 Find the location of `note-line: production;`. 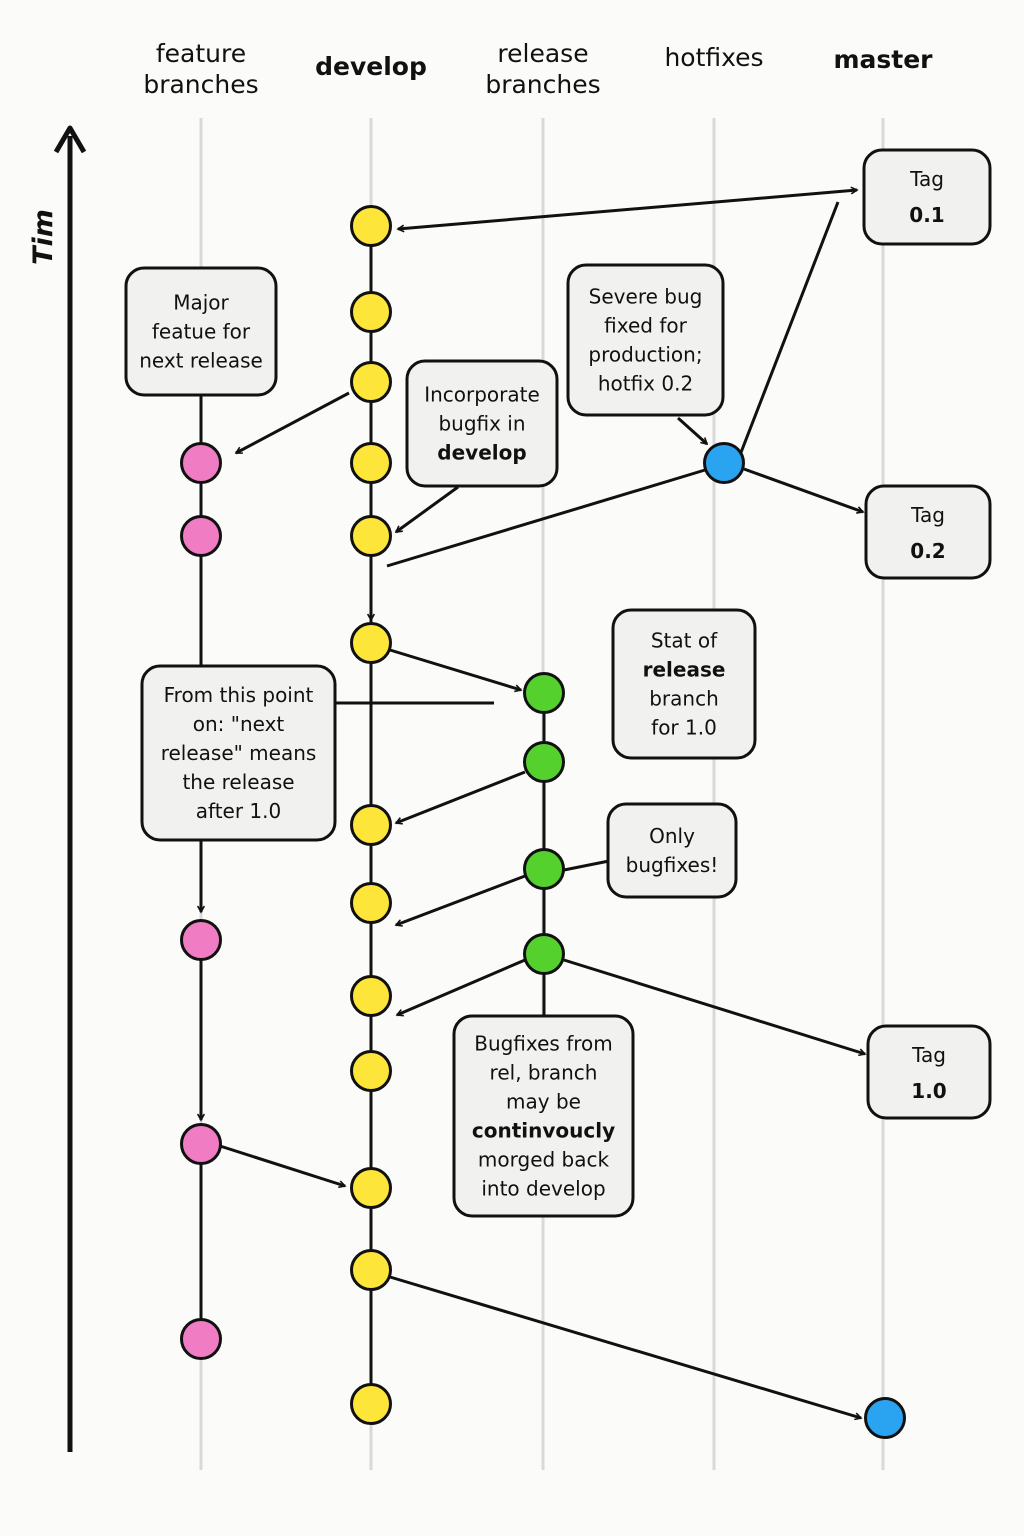

note-line: production; is located at coordinates (645, 355).